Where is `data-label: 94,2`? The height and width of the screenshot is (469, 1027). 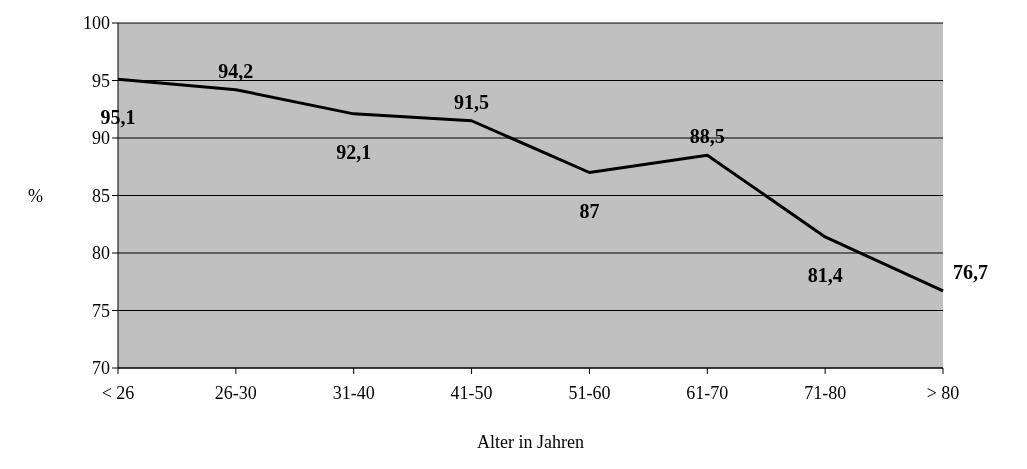
data-label: 94,2 is located at coordinates (236, 70).